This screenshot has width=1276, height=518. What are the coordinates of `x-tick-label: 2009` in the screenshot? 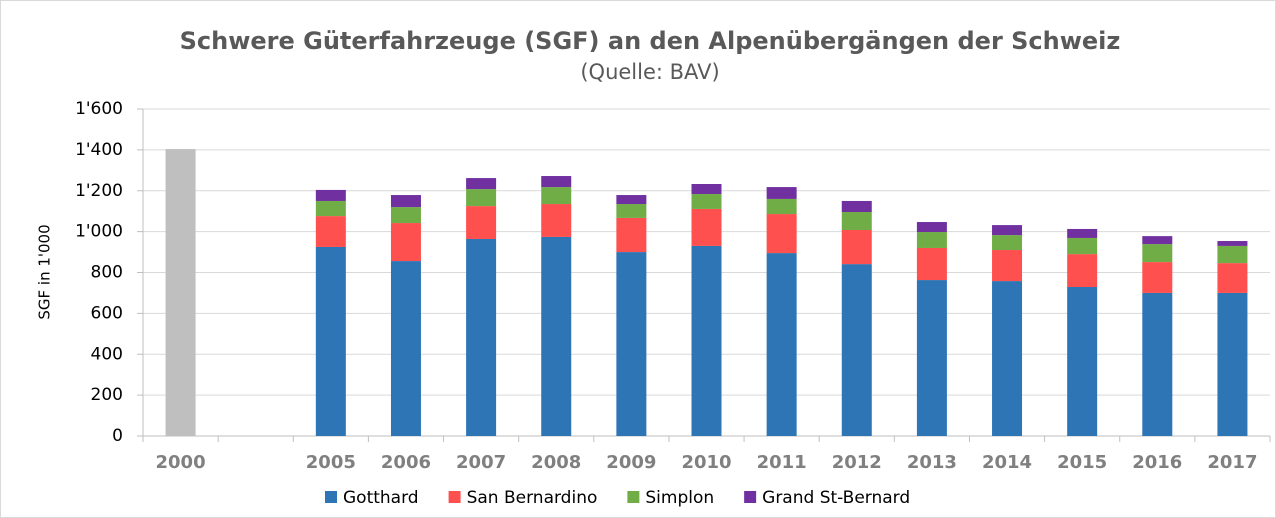 It's located at (631, 462).